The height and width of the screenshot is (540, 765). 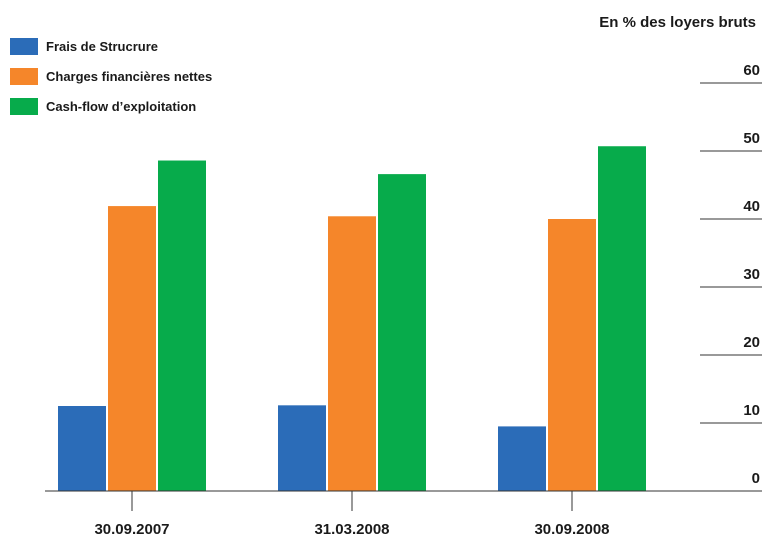 What do you see at coordinates (131, 529) in the screenshot?
I see `x-tick-label-0: 30.09.2007` at bounding box center [131, 529].